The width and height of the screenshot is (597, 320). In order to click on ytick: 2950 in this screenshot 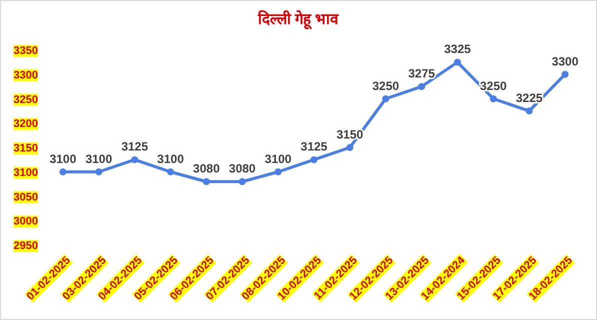, I will do `click(26, 246)`.